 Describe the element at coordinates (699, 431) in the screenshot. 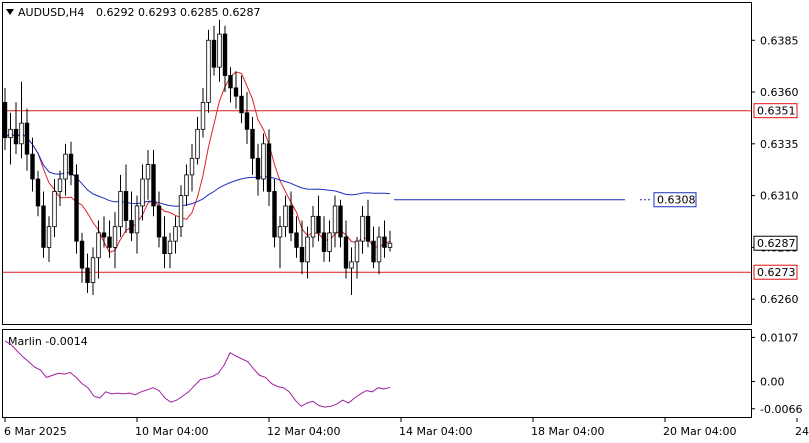

I see `time-tick-label: 20 Mar 04:00` at that location.